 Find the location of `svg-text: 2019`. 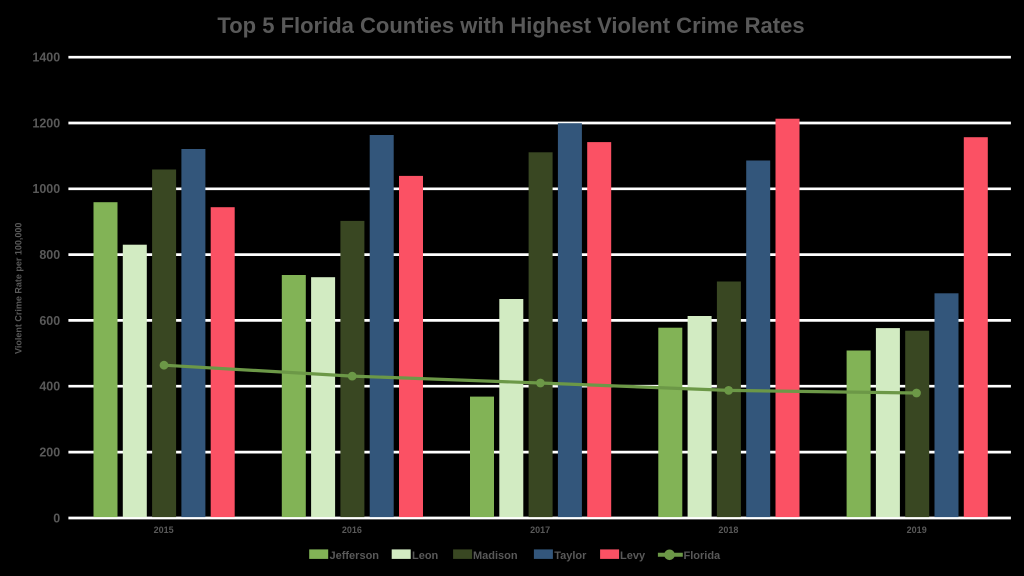

svg-text: 2019 is located at coordinates (917, 530).